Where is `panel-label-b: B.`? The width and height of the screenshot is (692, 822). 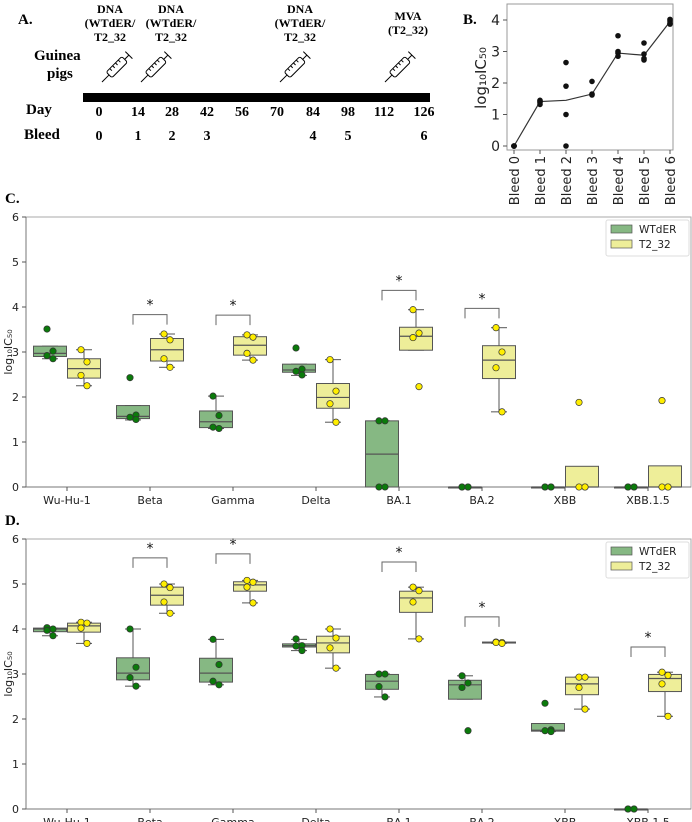 panel-label-b: B. is located at coordinates (470, 20).